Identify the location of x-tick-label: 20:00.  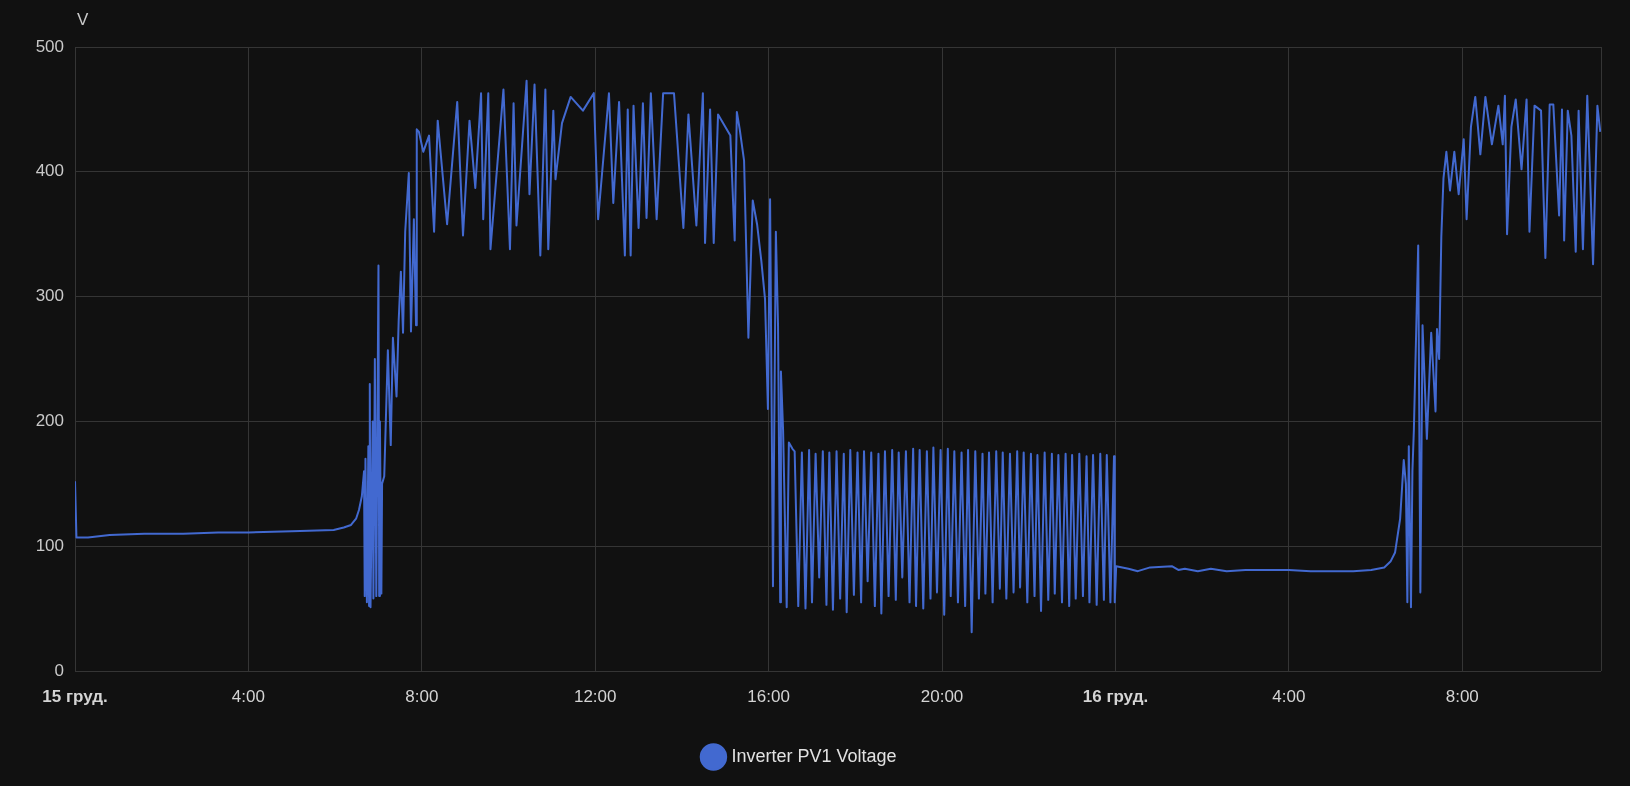
(942, 696).